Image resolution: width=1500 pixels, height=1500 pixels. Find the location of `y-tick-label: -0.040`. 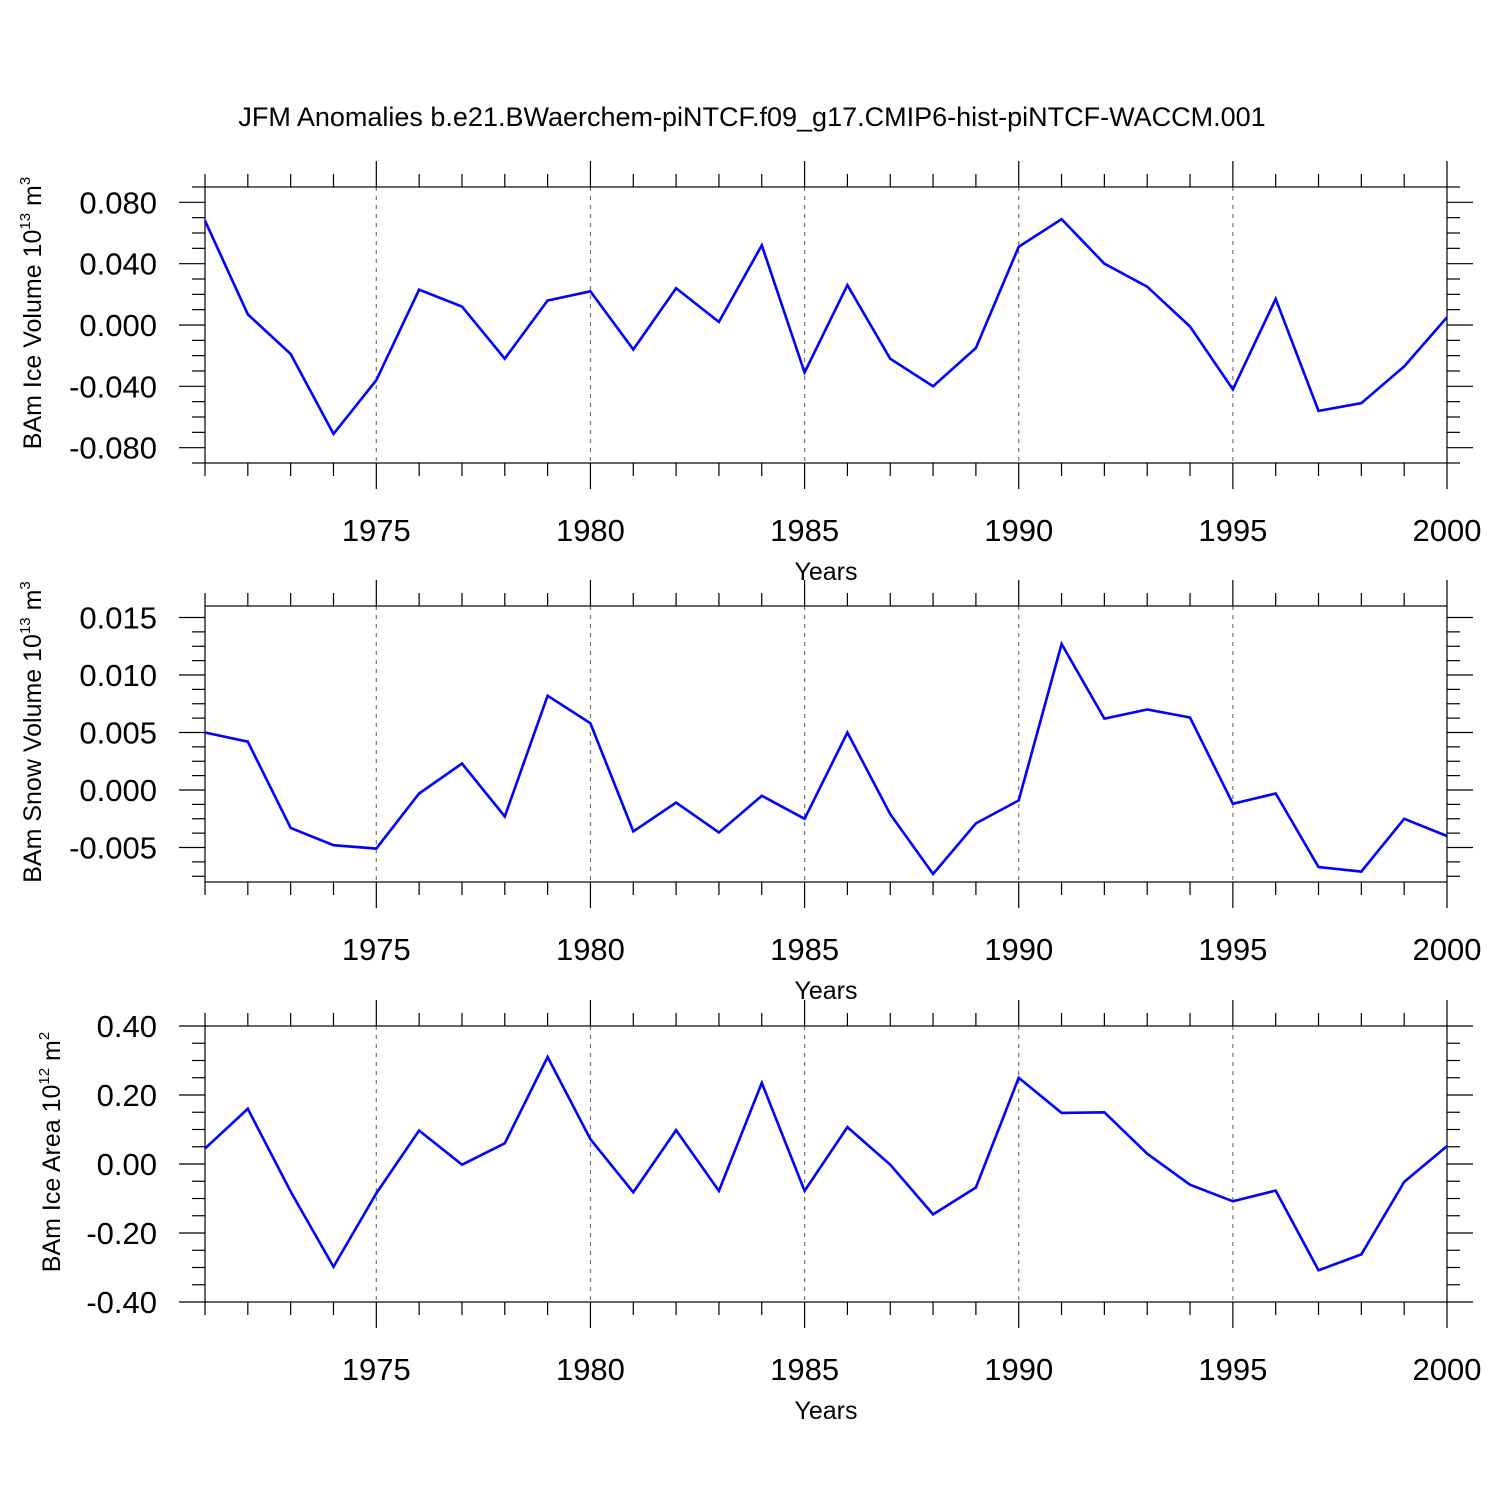

y-tick-label: -0.040 is located at coordinates (113, 386).